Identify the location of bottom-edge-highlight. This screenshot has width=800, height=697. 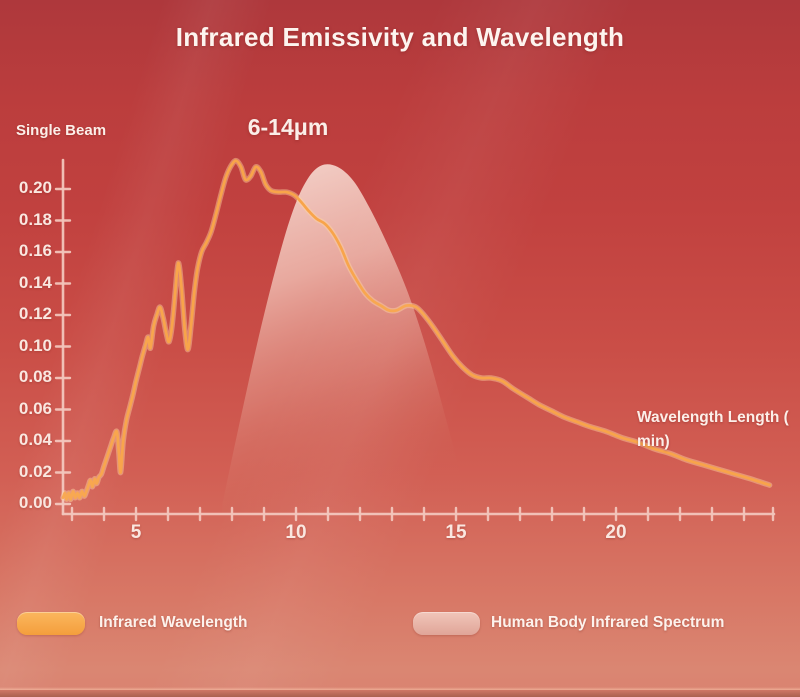
(400, 688).